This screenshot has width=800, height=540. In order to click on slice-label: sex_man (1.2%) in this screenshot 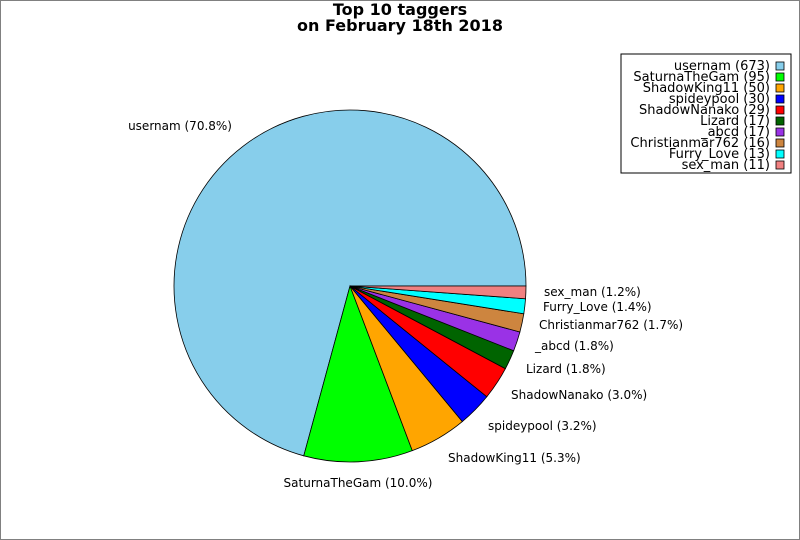, I will do `click(592, 292)`.